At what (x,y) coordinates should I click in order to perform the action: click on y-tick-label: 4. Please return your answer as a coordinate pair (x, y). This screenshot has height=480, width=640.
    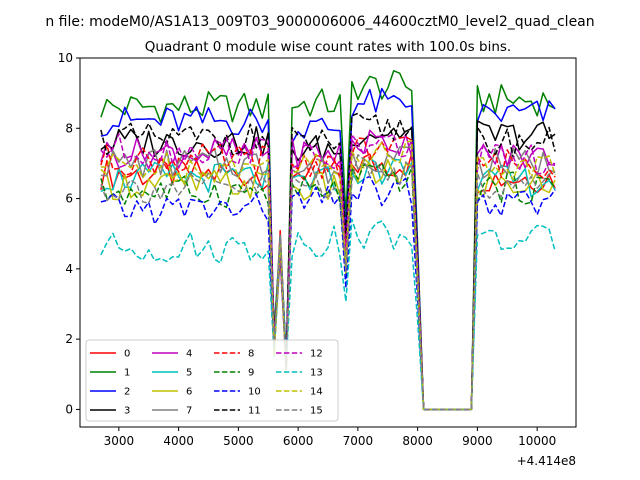
    Looking at the image, I should click on (69, 269).